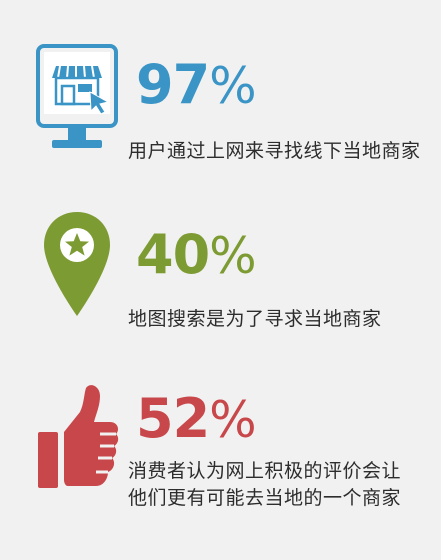 The height and width of the screenshot is (560, 441). What do you see at coordinates (77, 264) in the screenshot?
I see `map-pin-star-icon` at bounding box center [77, 264].